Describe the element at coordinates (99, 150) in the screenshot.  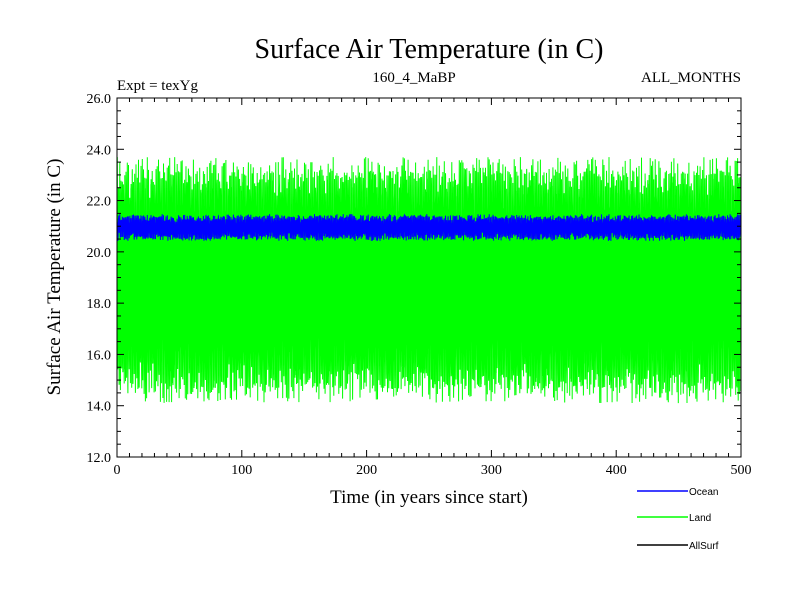
I see `y-tick-label: 24.0` at that location.